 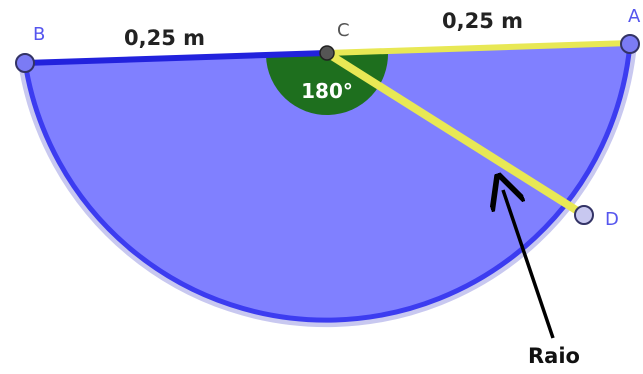 I want to click on point-d-label: D, so click(x=612, y=219).